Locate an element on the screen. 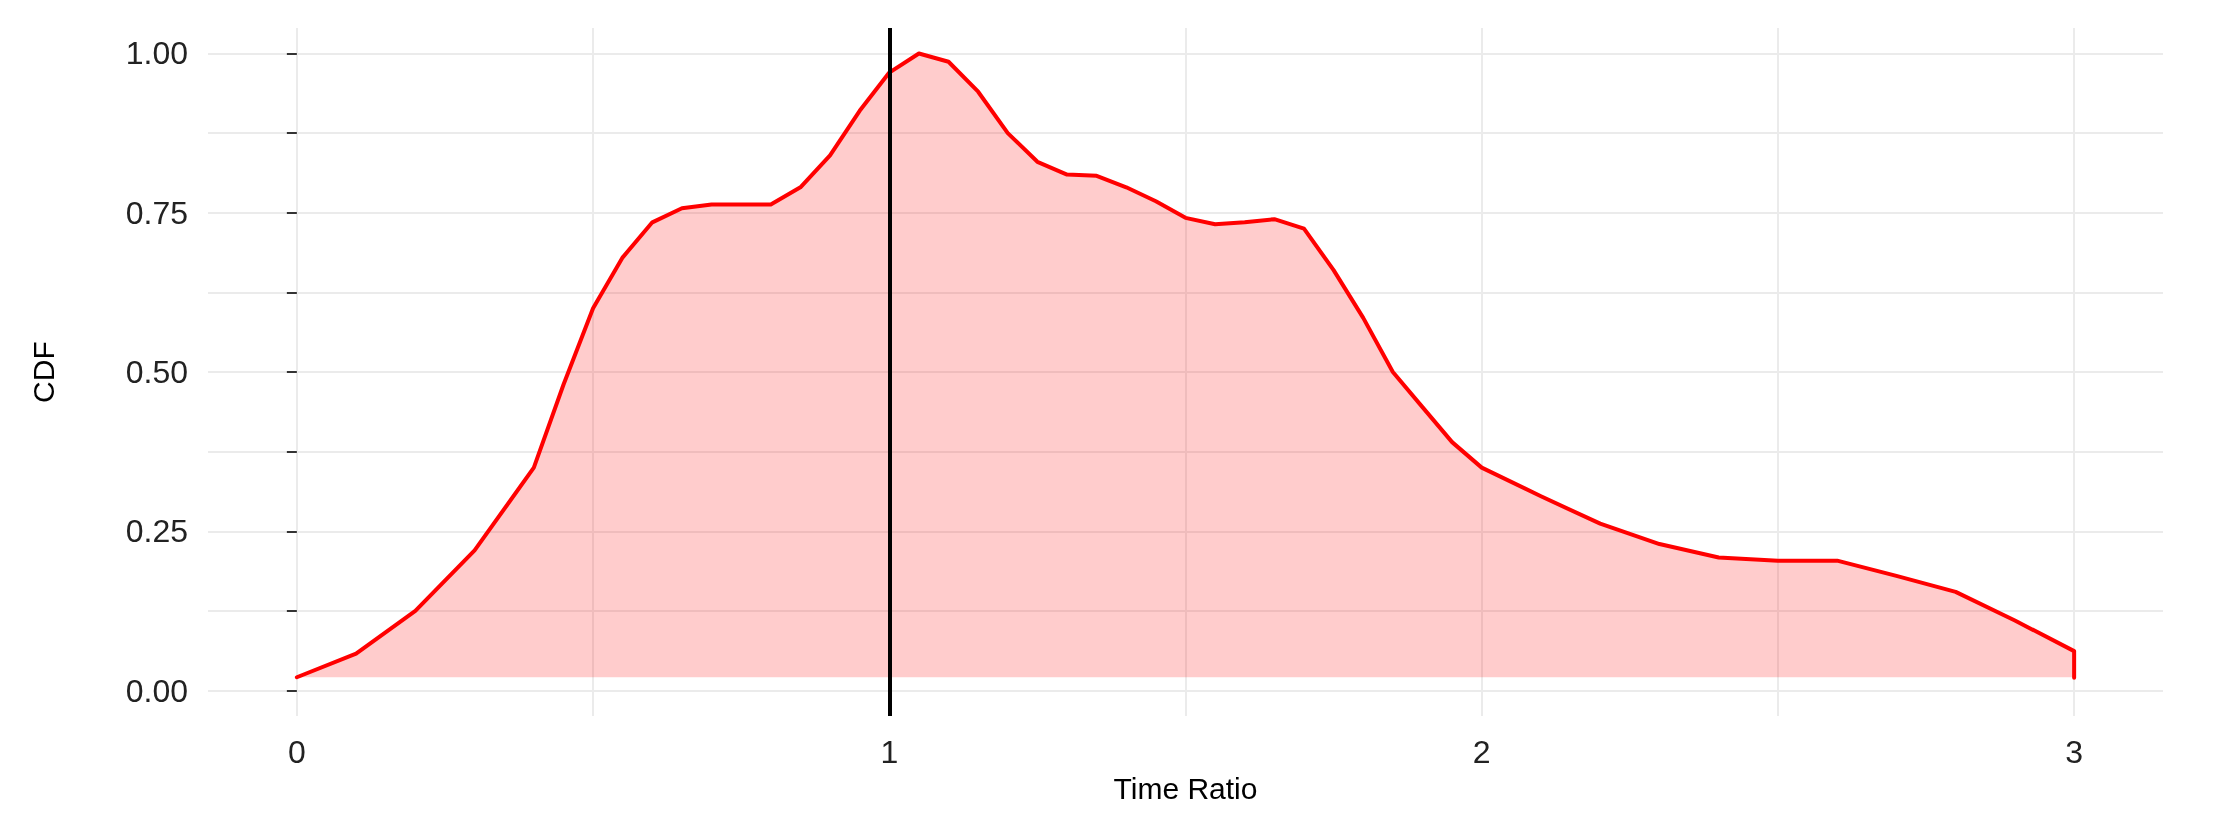 The width and height of the screenshot is (2231, 819). x-tick-label: 0 is located at coordinates (296, 752).